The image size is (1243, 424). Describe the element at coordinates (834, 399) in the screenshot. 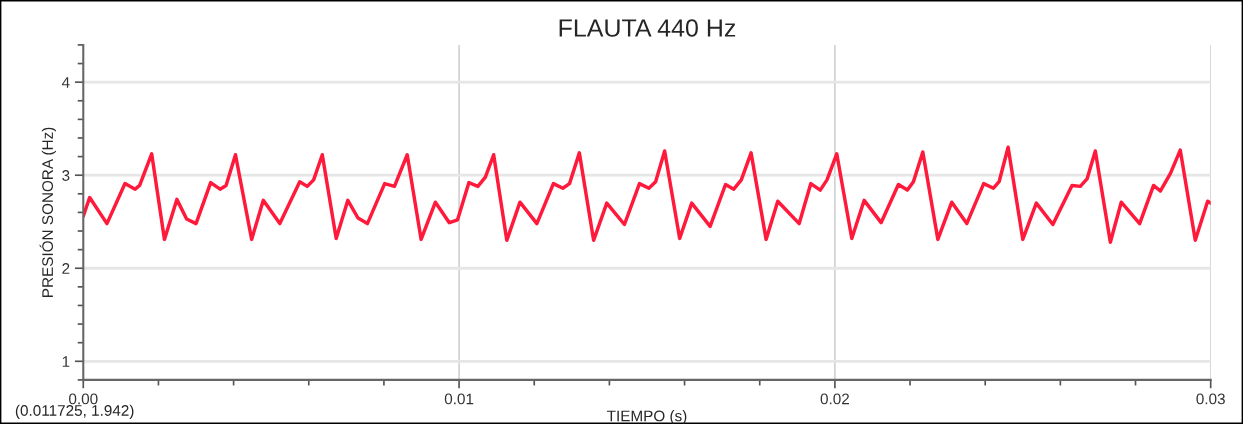

I see `x-tick-label: 0.02` at that location.